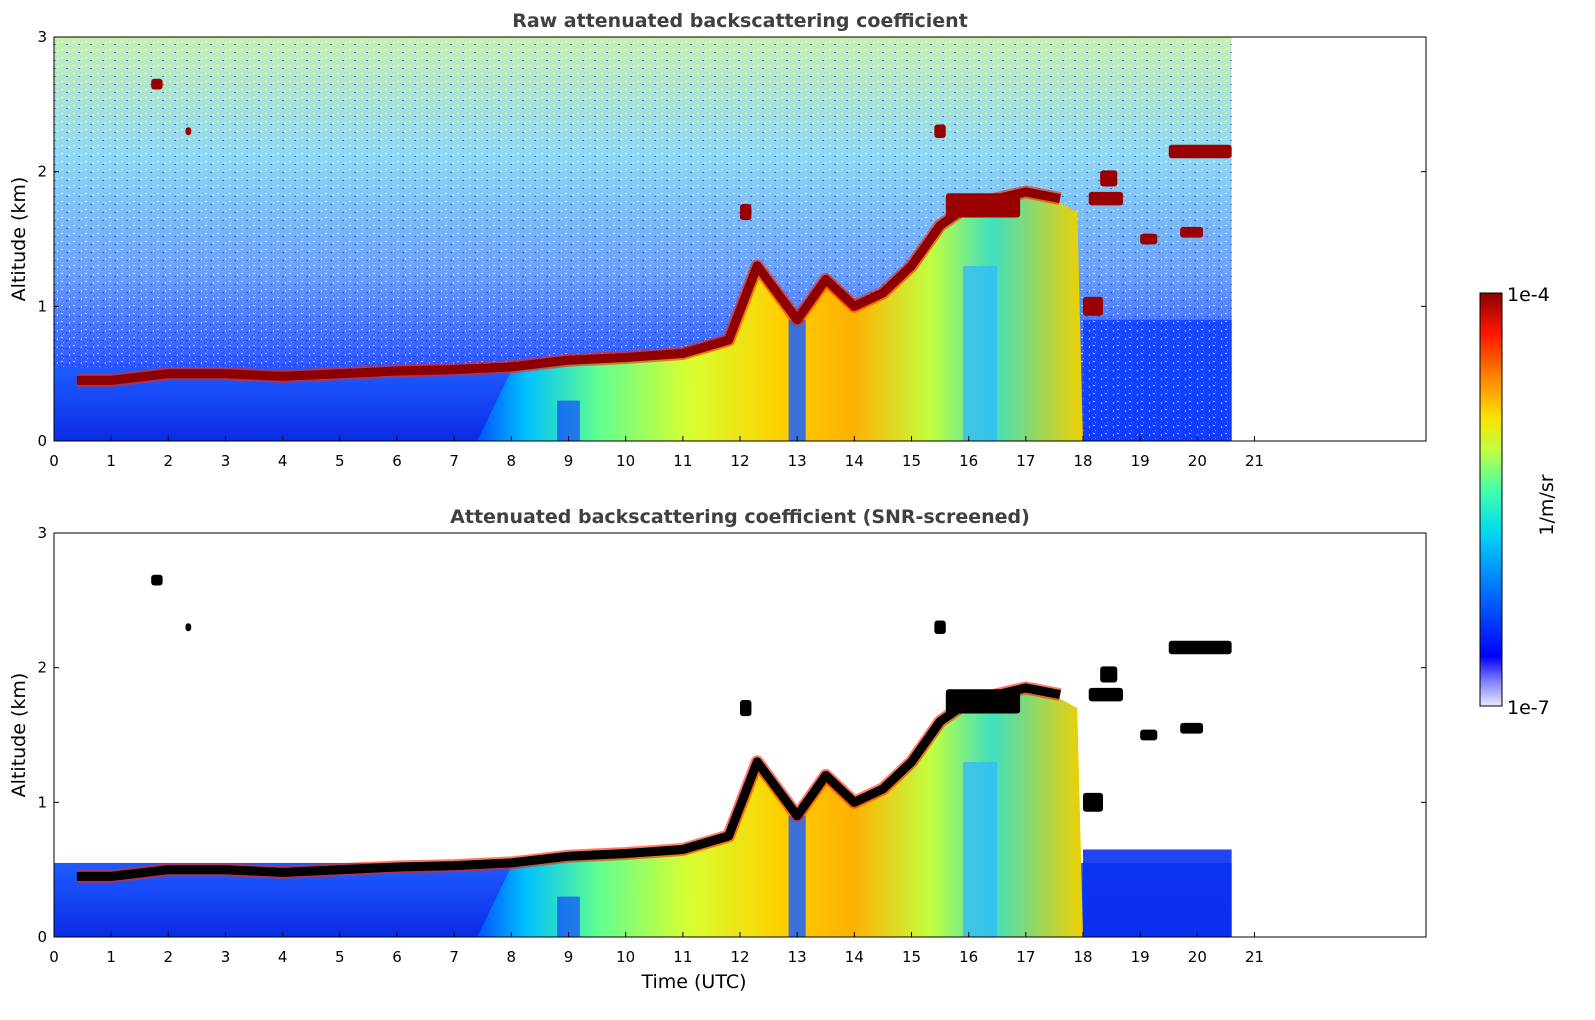 The width and height of the screenshot is (1595, 1020). Describe the element at coordinates (1528, 708) in the screenshot. I see `colorbar-min-label: 1e-7` at that location.